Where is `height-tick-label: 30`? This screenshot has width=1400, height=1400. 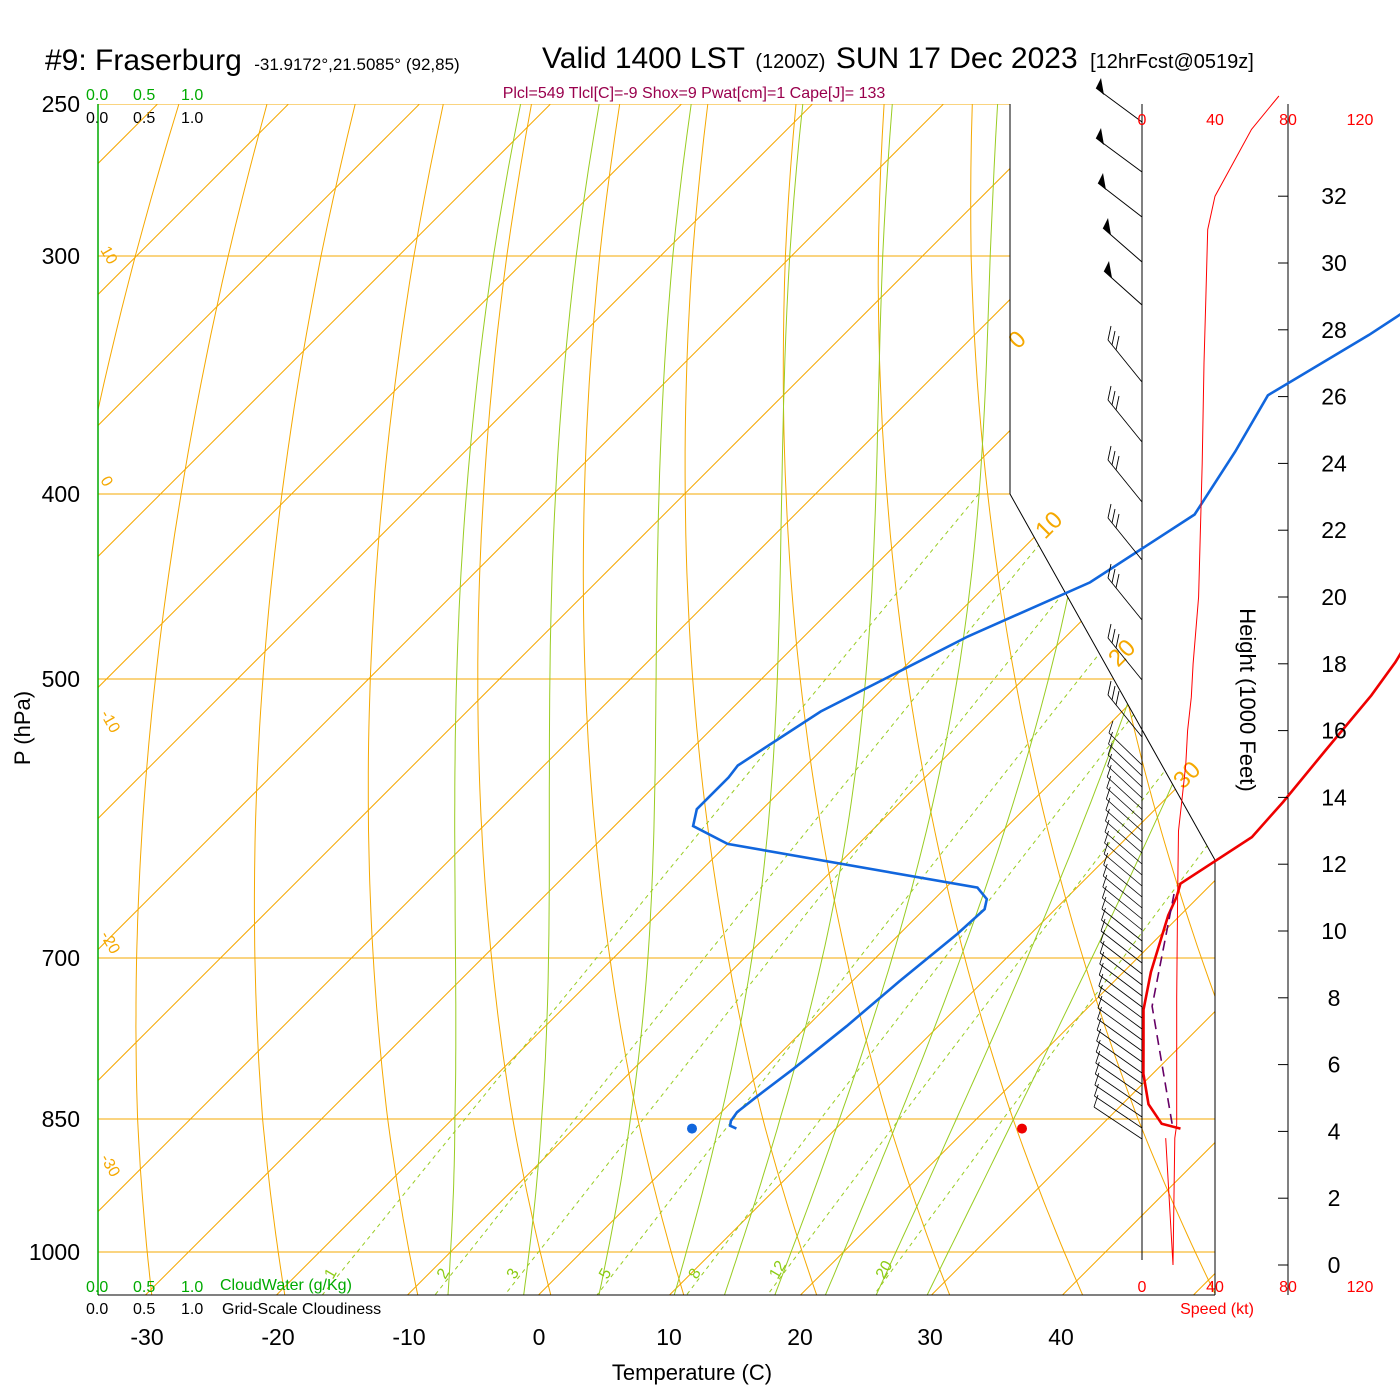
height-tick-label: 30 is located at coordinates (1334, 263).